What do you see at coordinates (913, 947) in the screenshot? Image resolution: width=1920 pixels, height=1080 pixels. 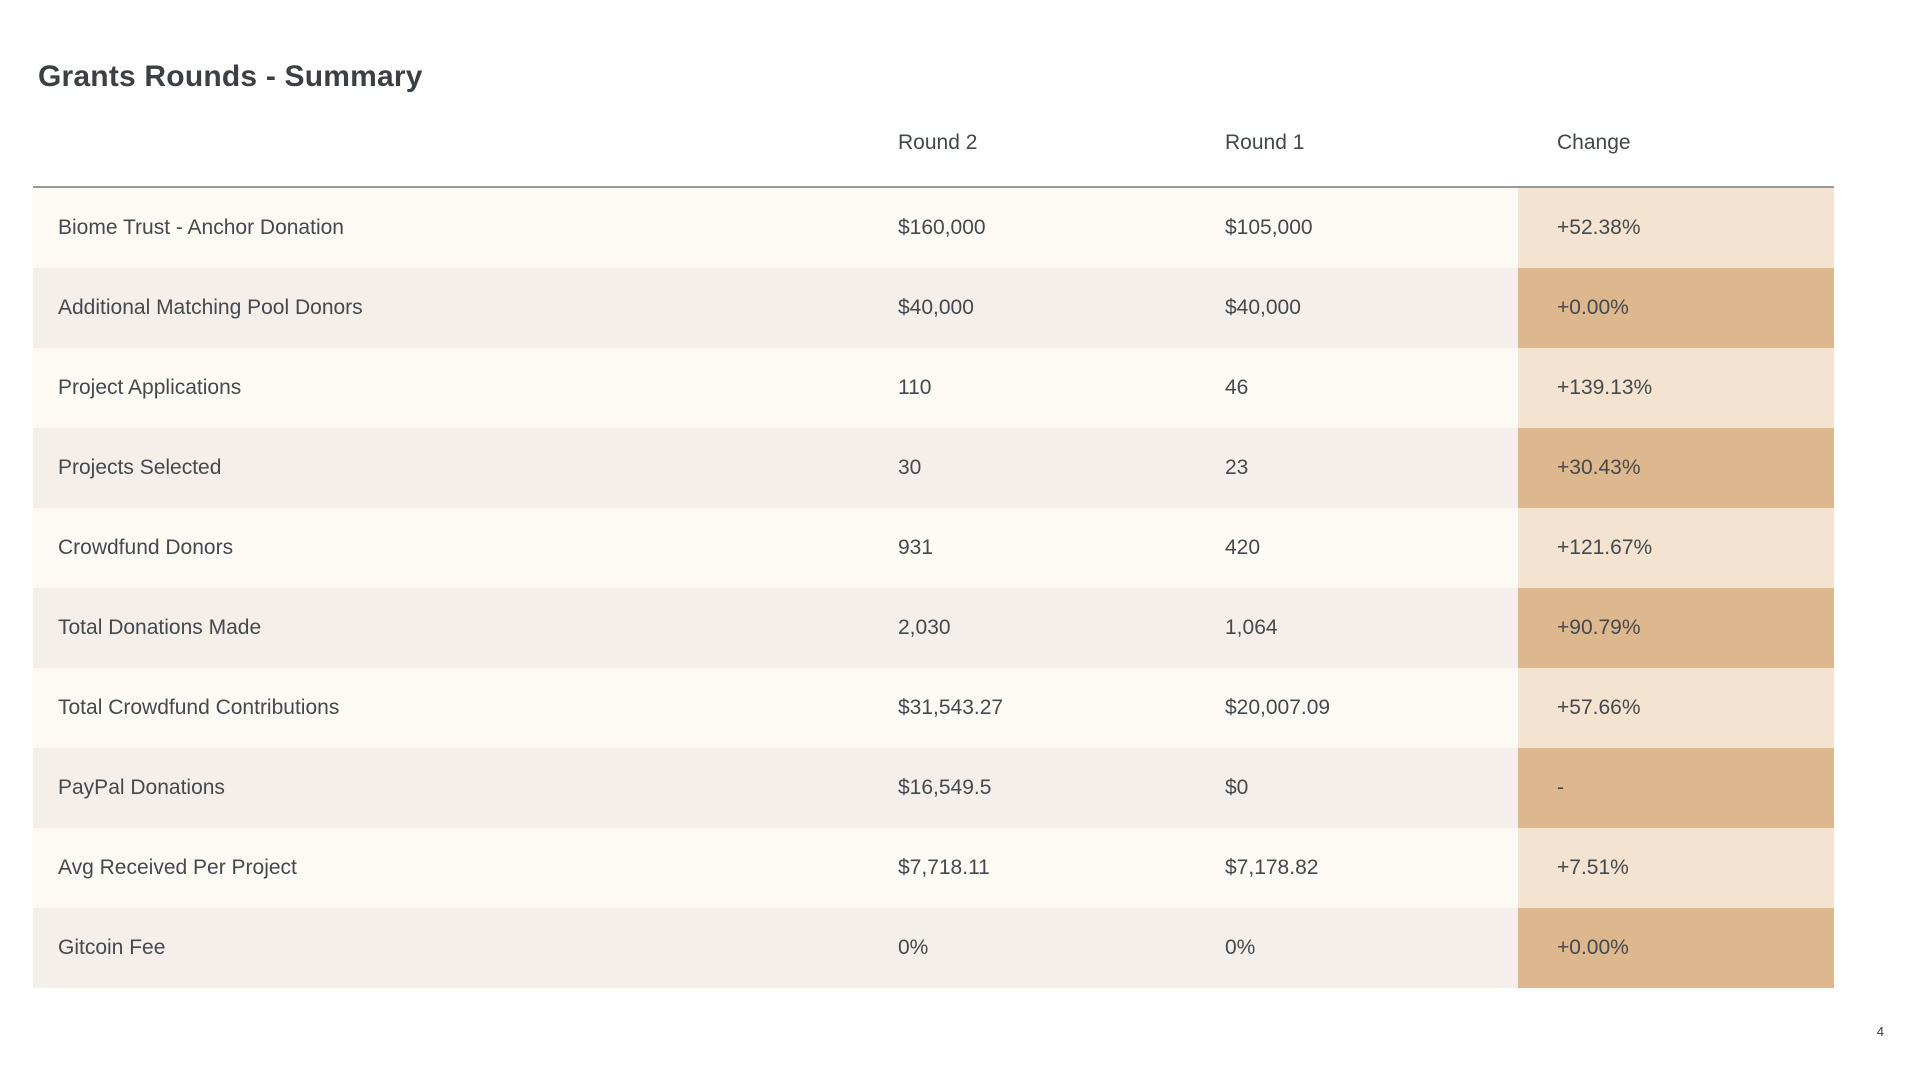 I see `round-2-value: 0%` at bounding box center [913, 947].